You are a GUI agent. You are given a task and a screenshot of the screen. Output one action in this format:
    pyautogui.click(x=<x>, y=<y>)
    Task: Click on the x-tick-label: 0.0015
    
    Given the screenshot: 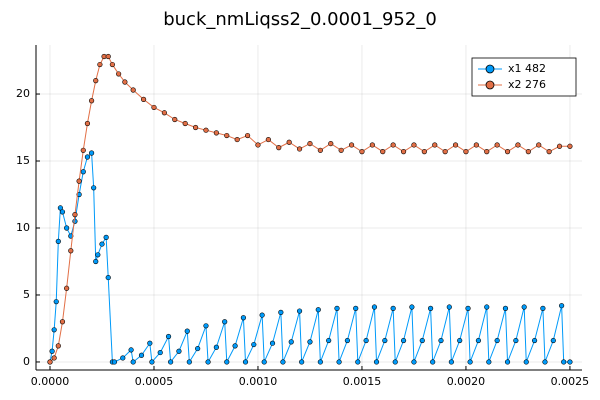 What is the action you would take?
    pyautogui.click(x=362, y=381)
    